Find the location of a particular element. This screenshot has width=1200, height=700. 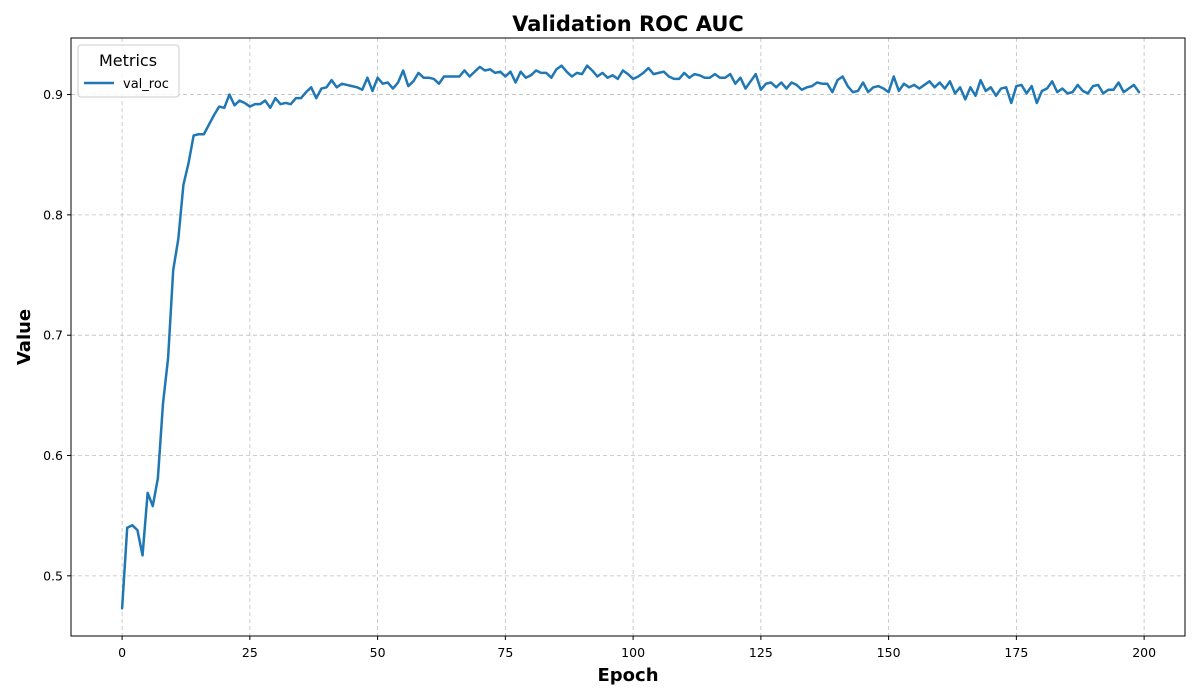

y-tick-label: 0.5 is located at coordinates (53, 575).